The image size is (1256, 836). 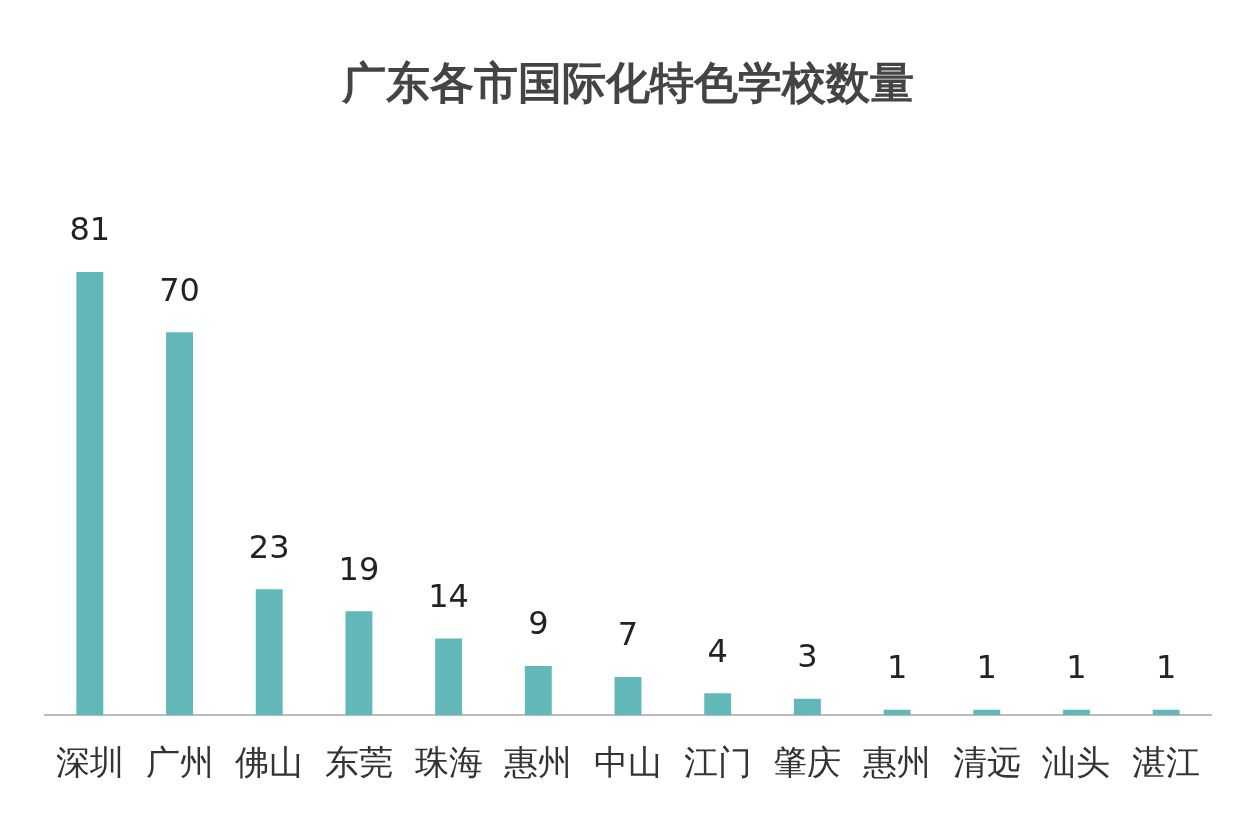 What do you see at coordinates (627, 82) in the screenshot?
I see `chart-title: 广东各市国际化特色学校数量` at bounding box center [627, 82].